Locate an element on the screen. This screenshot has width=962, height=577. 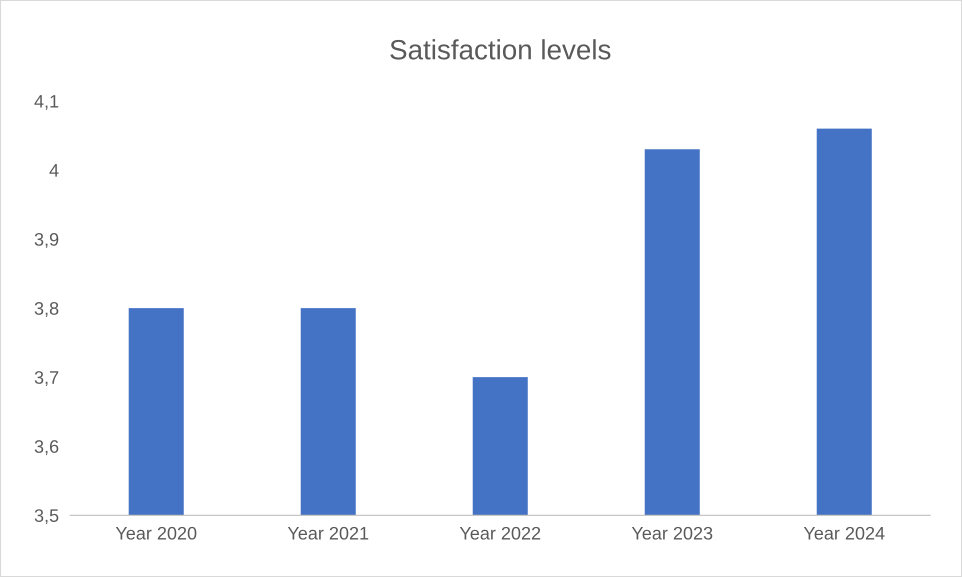
x-tick-label: Year 2023 is located at coordinates (672, 533).